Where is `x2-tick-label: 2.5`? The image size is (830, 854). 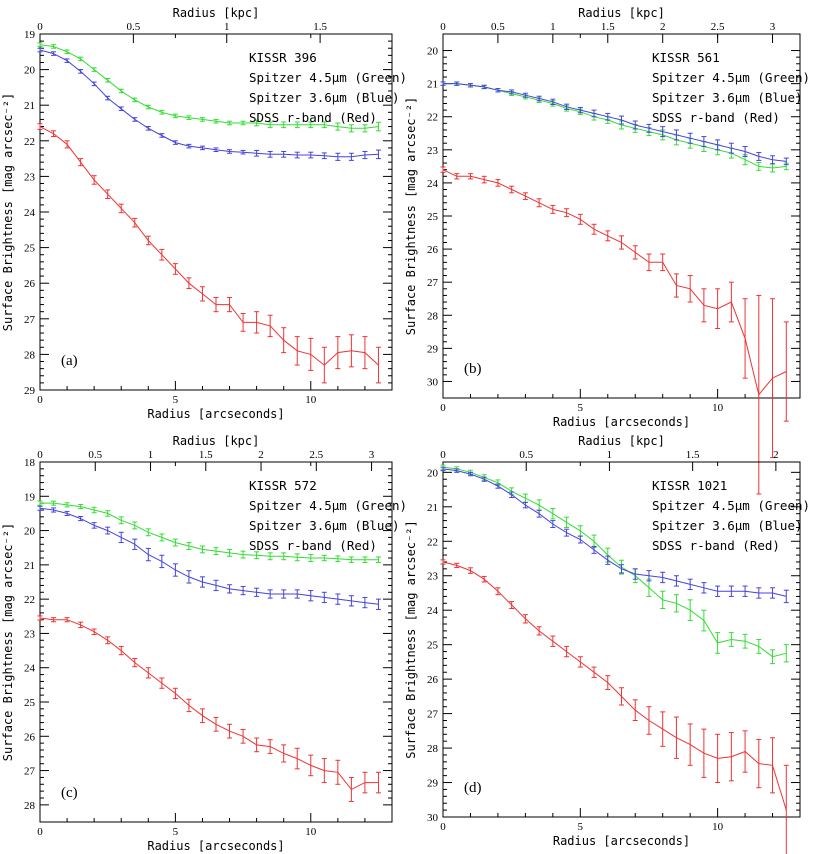
x2-tick-label: 2.5 is located at coordinates (718, 27).